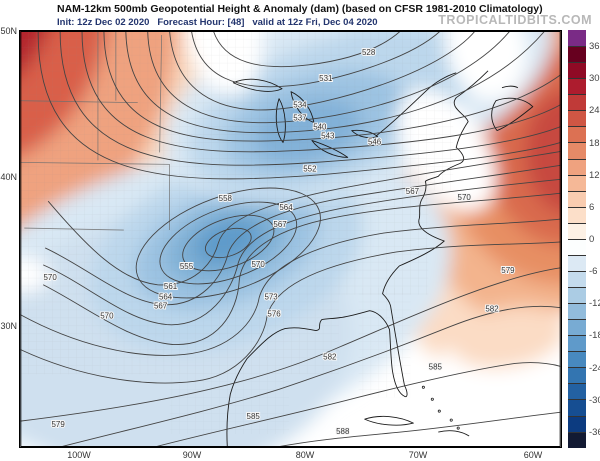 Image resolution: width=600 pixels, height=461 pixels. I want to click on contour-label: 576, so click(274, 314).